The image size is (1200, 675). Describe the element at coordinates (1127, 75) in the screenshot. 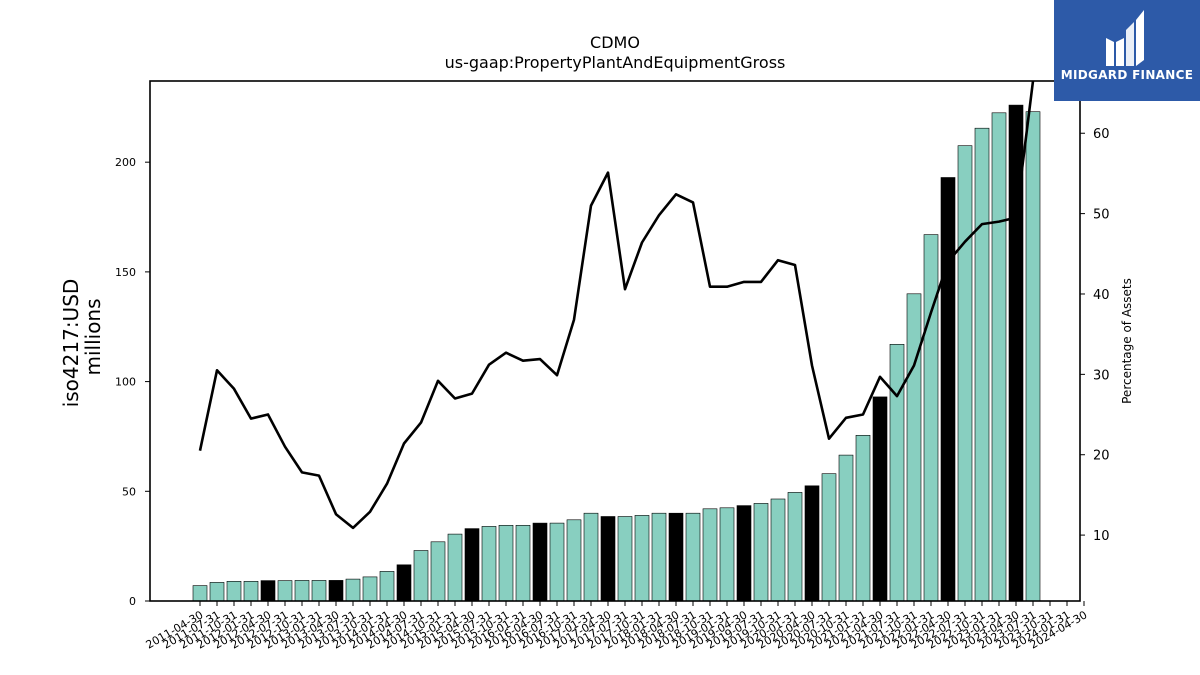

I see `brand-name: MIDGARD FINANCE` at that location.